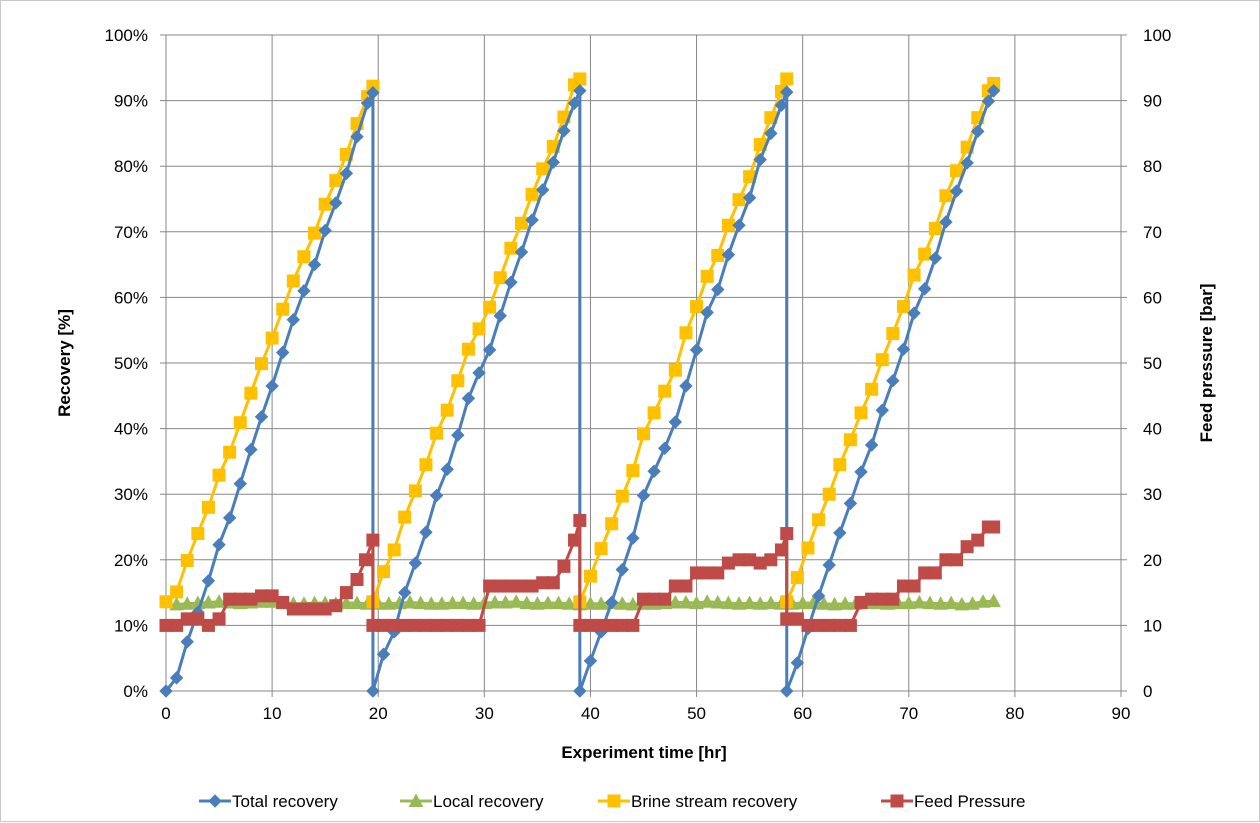 This screenshot has width=1260, height=823. Describe the element at coordinates (165, 713) in the screenshot. I see `x-tick-label: 0` at that location.